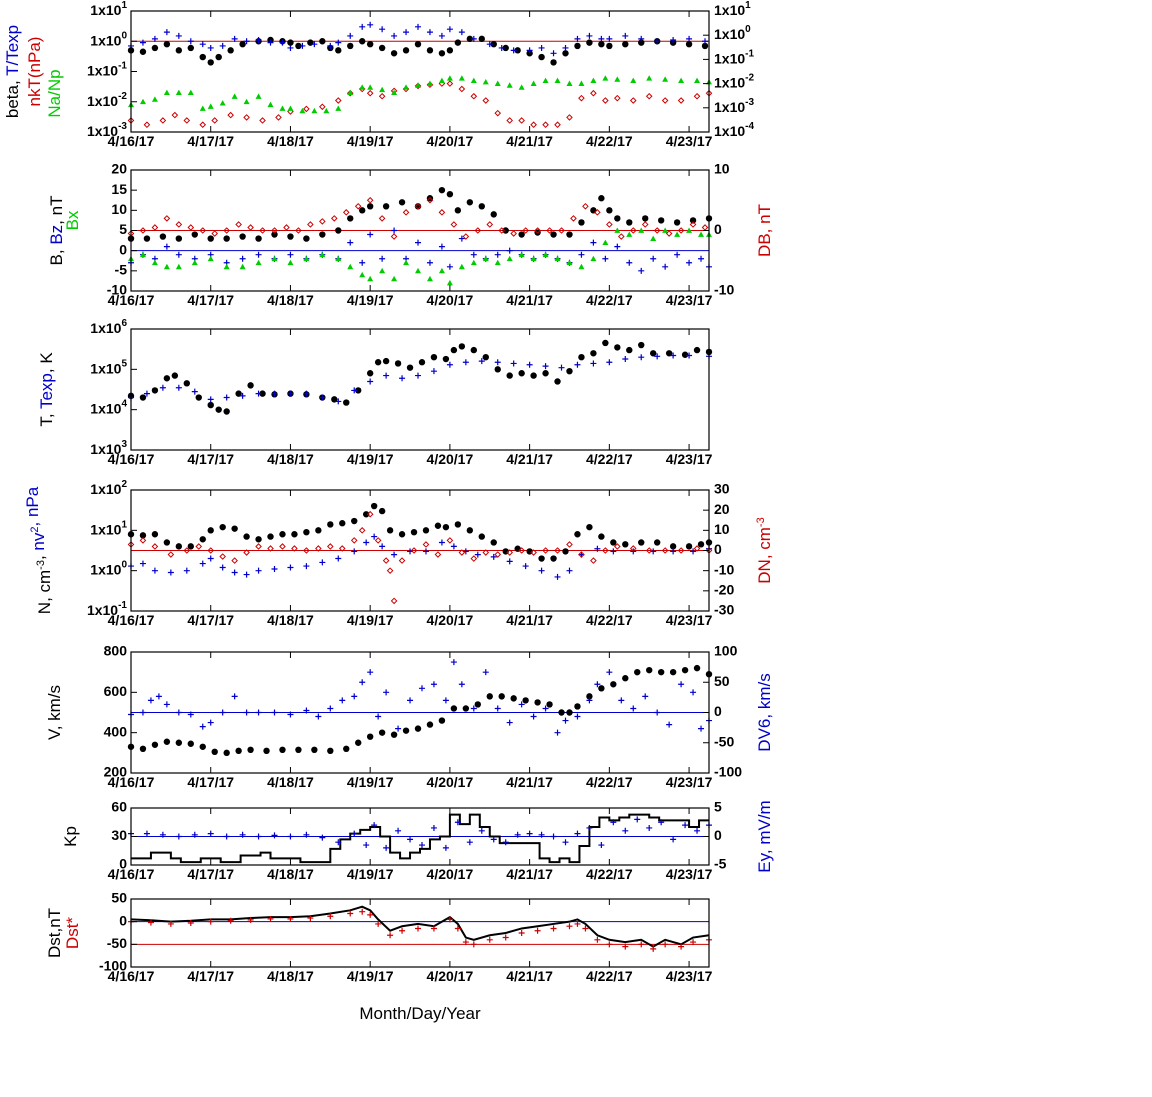 This screenshot has width=1152, height=1097. Describe the element at coordinates (726, 651) in the screenshot. I see `right-tick-label: 100` at that location.